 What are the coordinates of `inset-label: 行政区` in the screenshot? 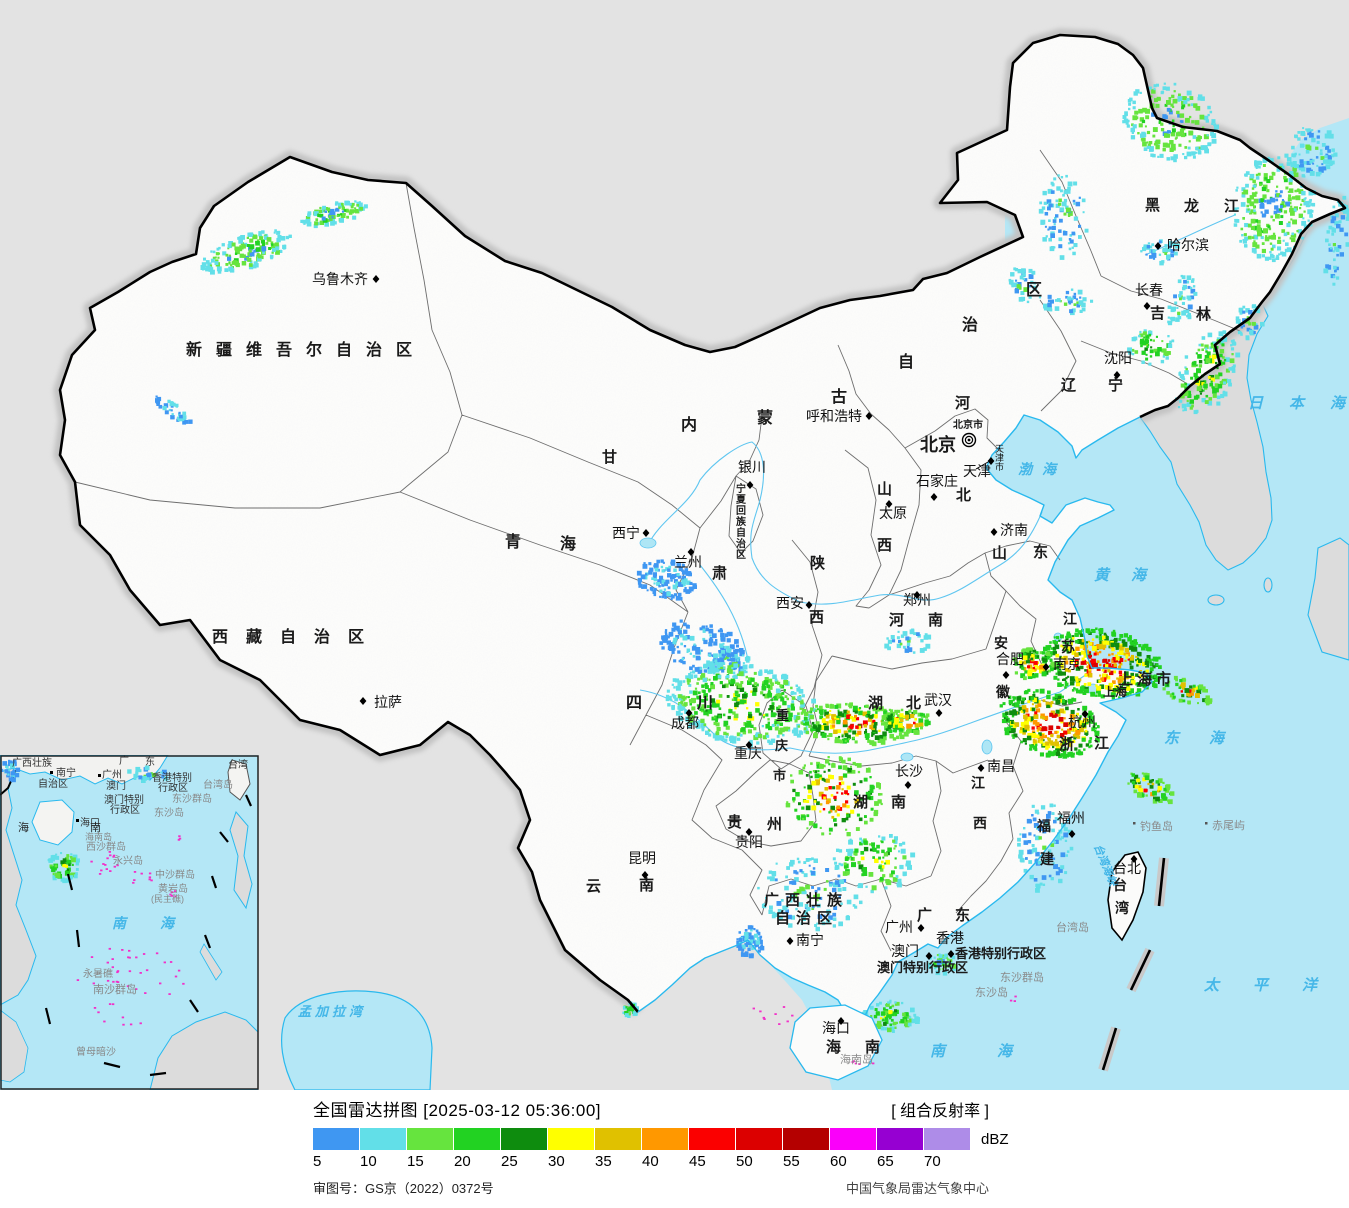 It's located at (173, 787).